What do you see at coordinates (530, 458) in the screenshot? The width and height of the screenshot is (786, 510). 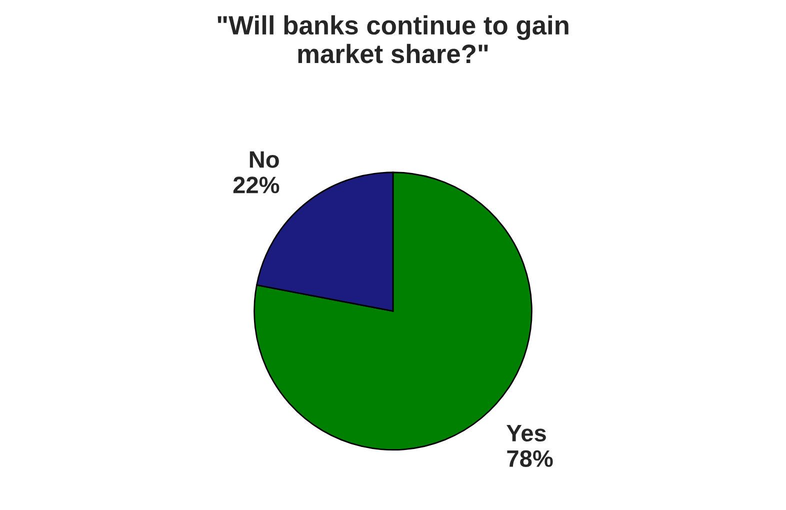 I see `data-label: 78%` at bounding box center [530, 458].